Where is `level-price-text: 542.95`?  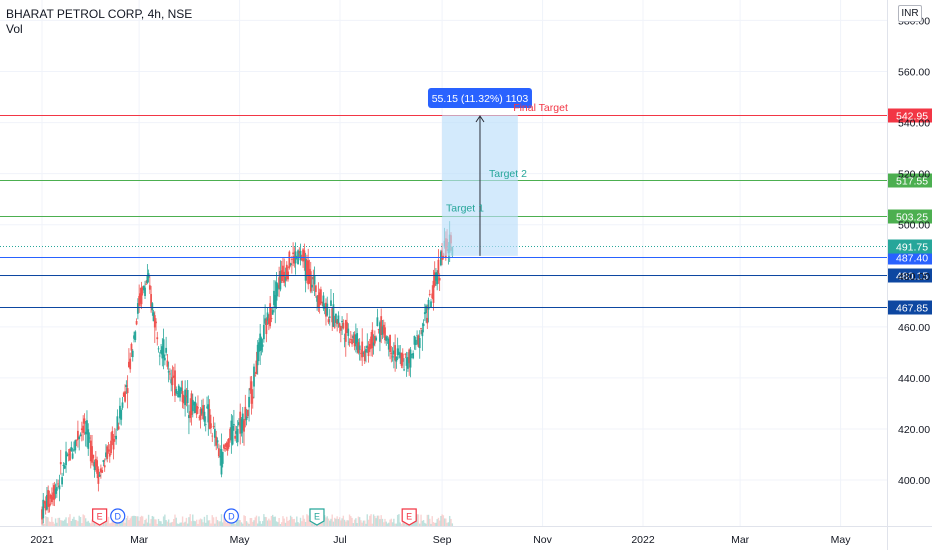 level-price-text: 542.95 is located at coordinates (912, 117).